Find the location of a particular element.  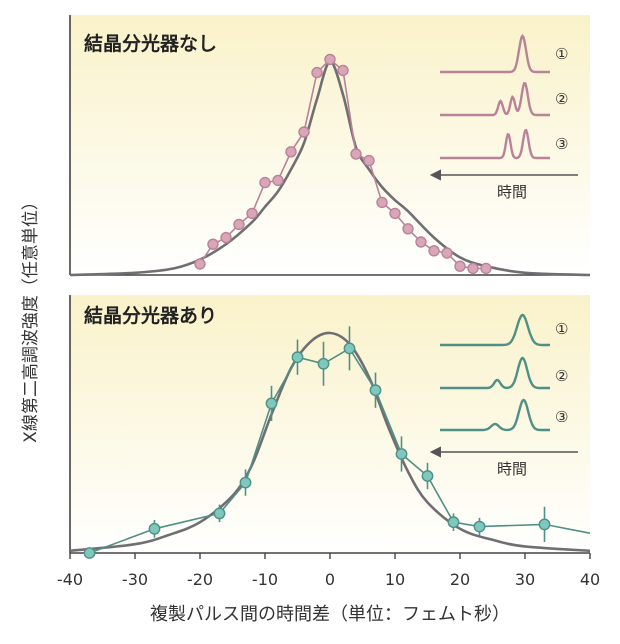

x-tick-label: -40 is located at coordinates (70, 579).